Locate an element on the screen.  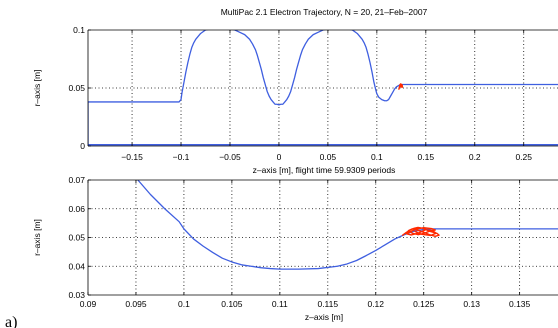
panel-letter: a) is located at coordinates (11, 321).